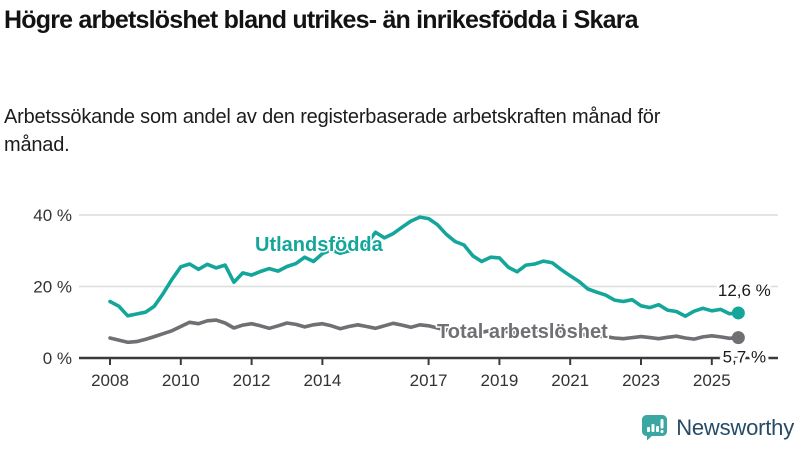 This screenshot has height=450, width=800. What do you see at coordinates (712, 380) in the screenshot?
I see `x-tick-label: 2025` at bounding box center [712, 380].